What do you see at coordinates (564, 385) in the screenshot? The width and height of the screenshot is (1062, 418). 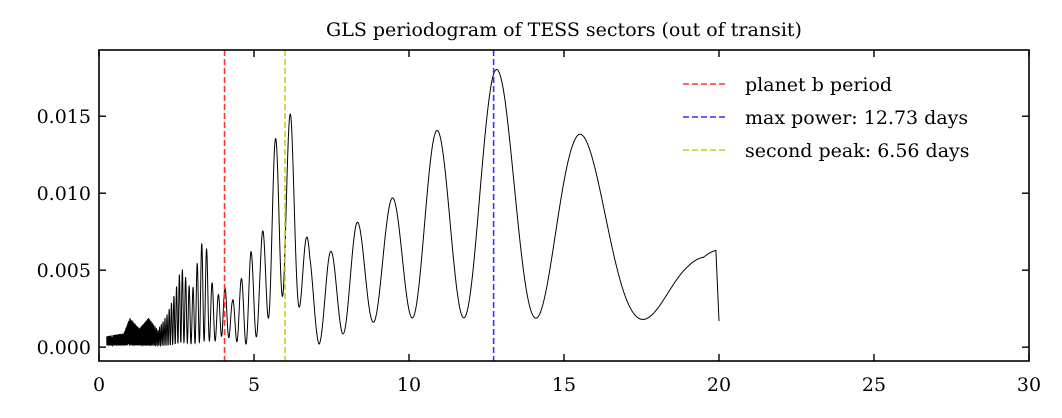 I see `x-tick-label: 15` at bounding box center [564, 385].